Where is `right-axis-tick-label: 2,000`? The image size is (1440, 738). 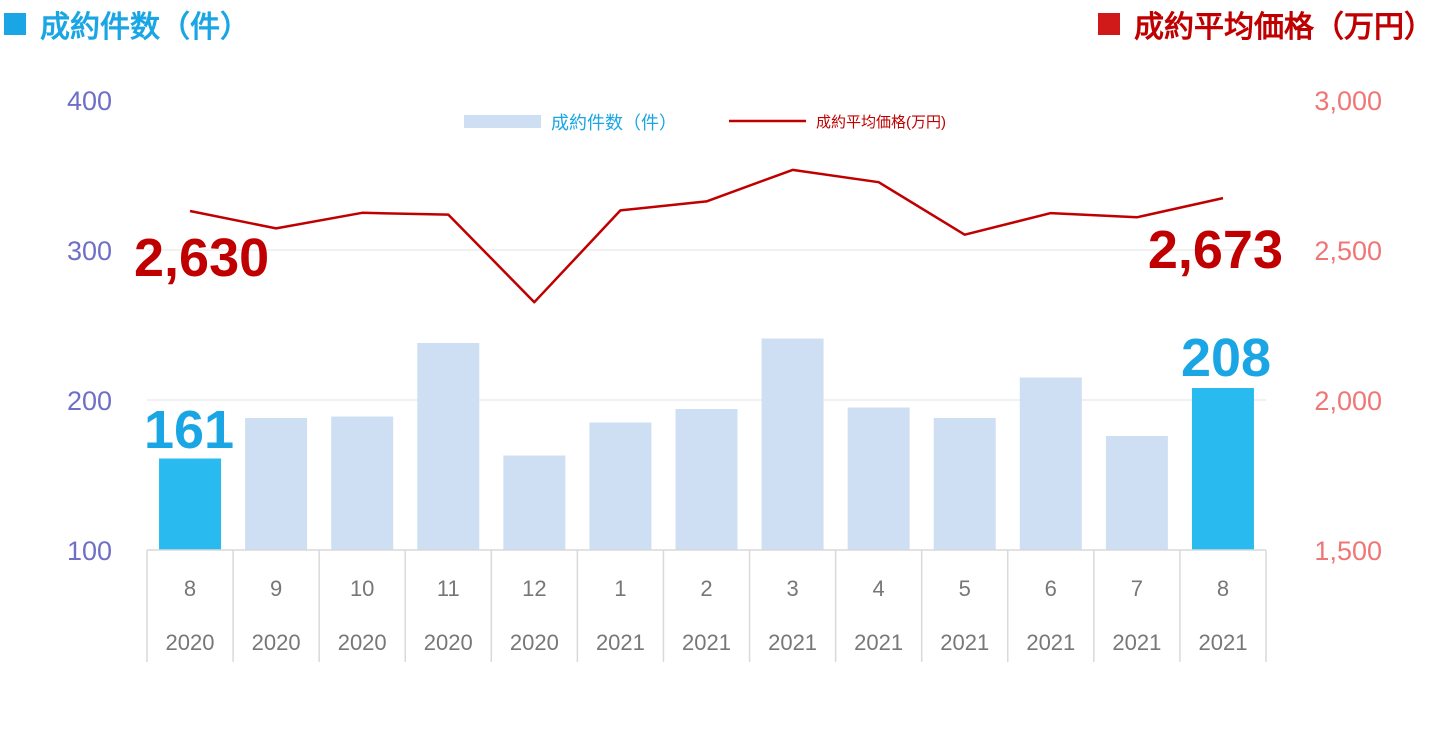
right-axis-tick-label: 2,000 is located at coordinates (1348, 401).